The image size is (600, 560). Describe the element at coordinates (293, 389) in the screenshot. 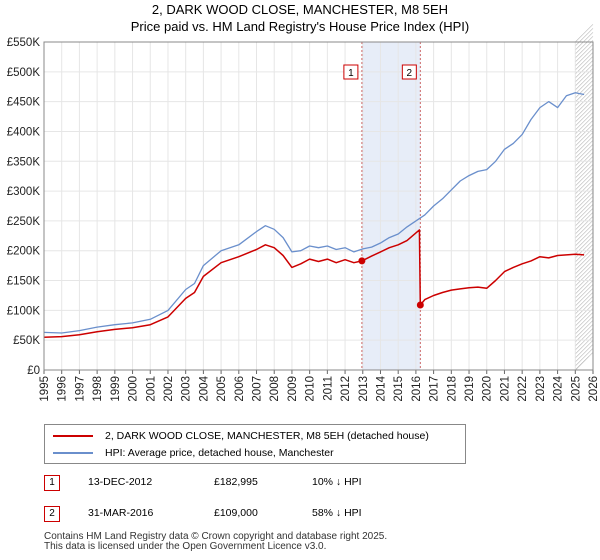

I see `x-tick-label: 2009` at that location.